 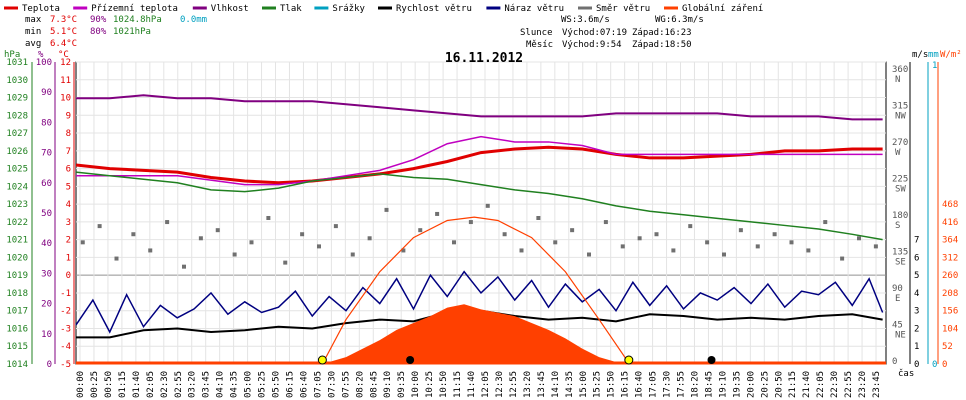 I want to click on celsius-tick-label: -3, so click(x=65, y=329).